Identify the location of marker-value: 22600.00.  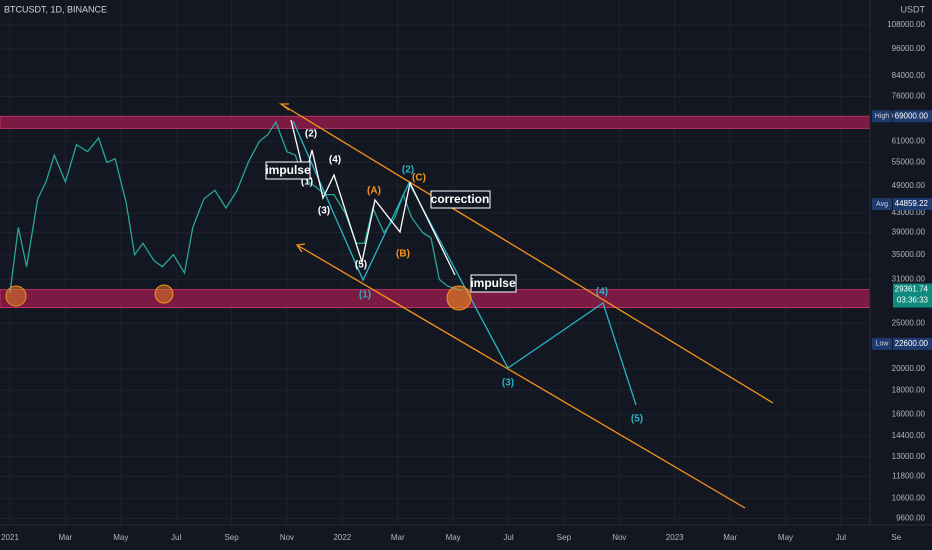
(912, 343).